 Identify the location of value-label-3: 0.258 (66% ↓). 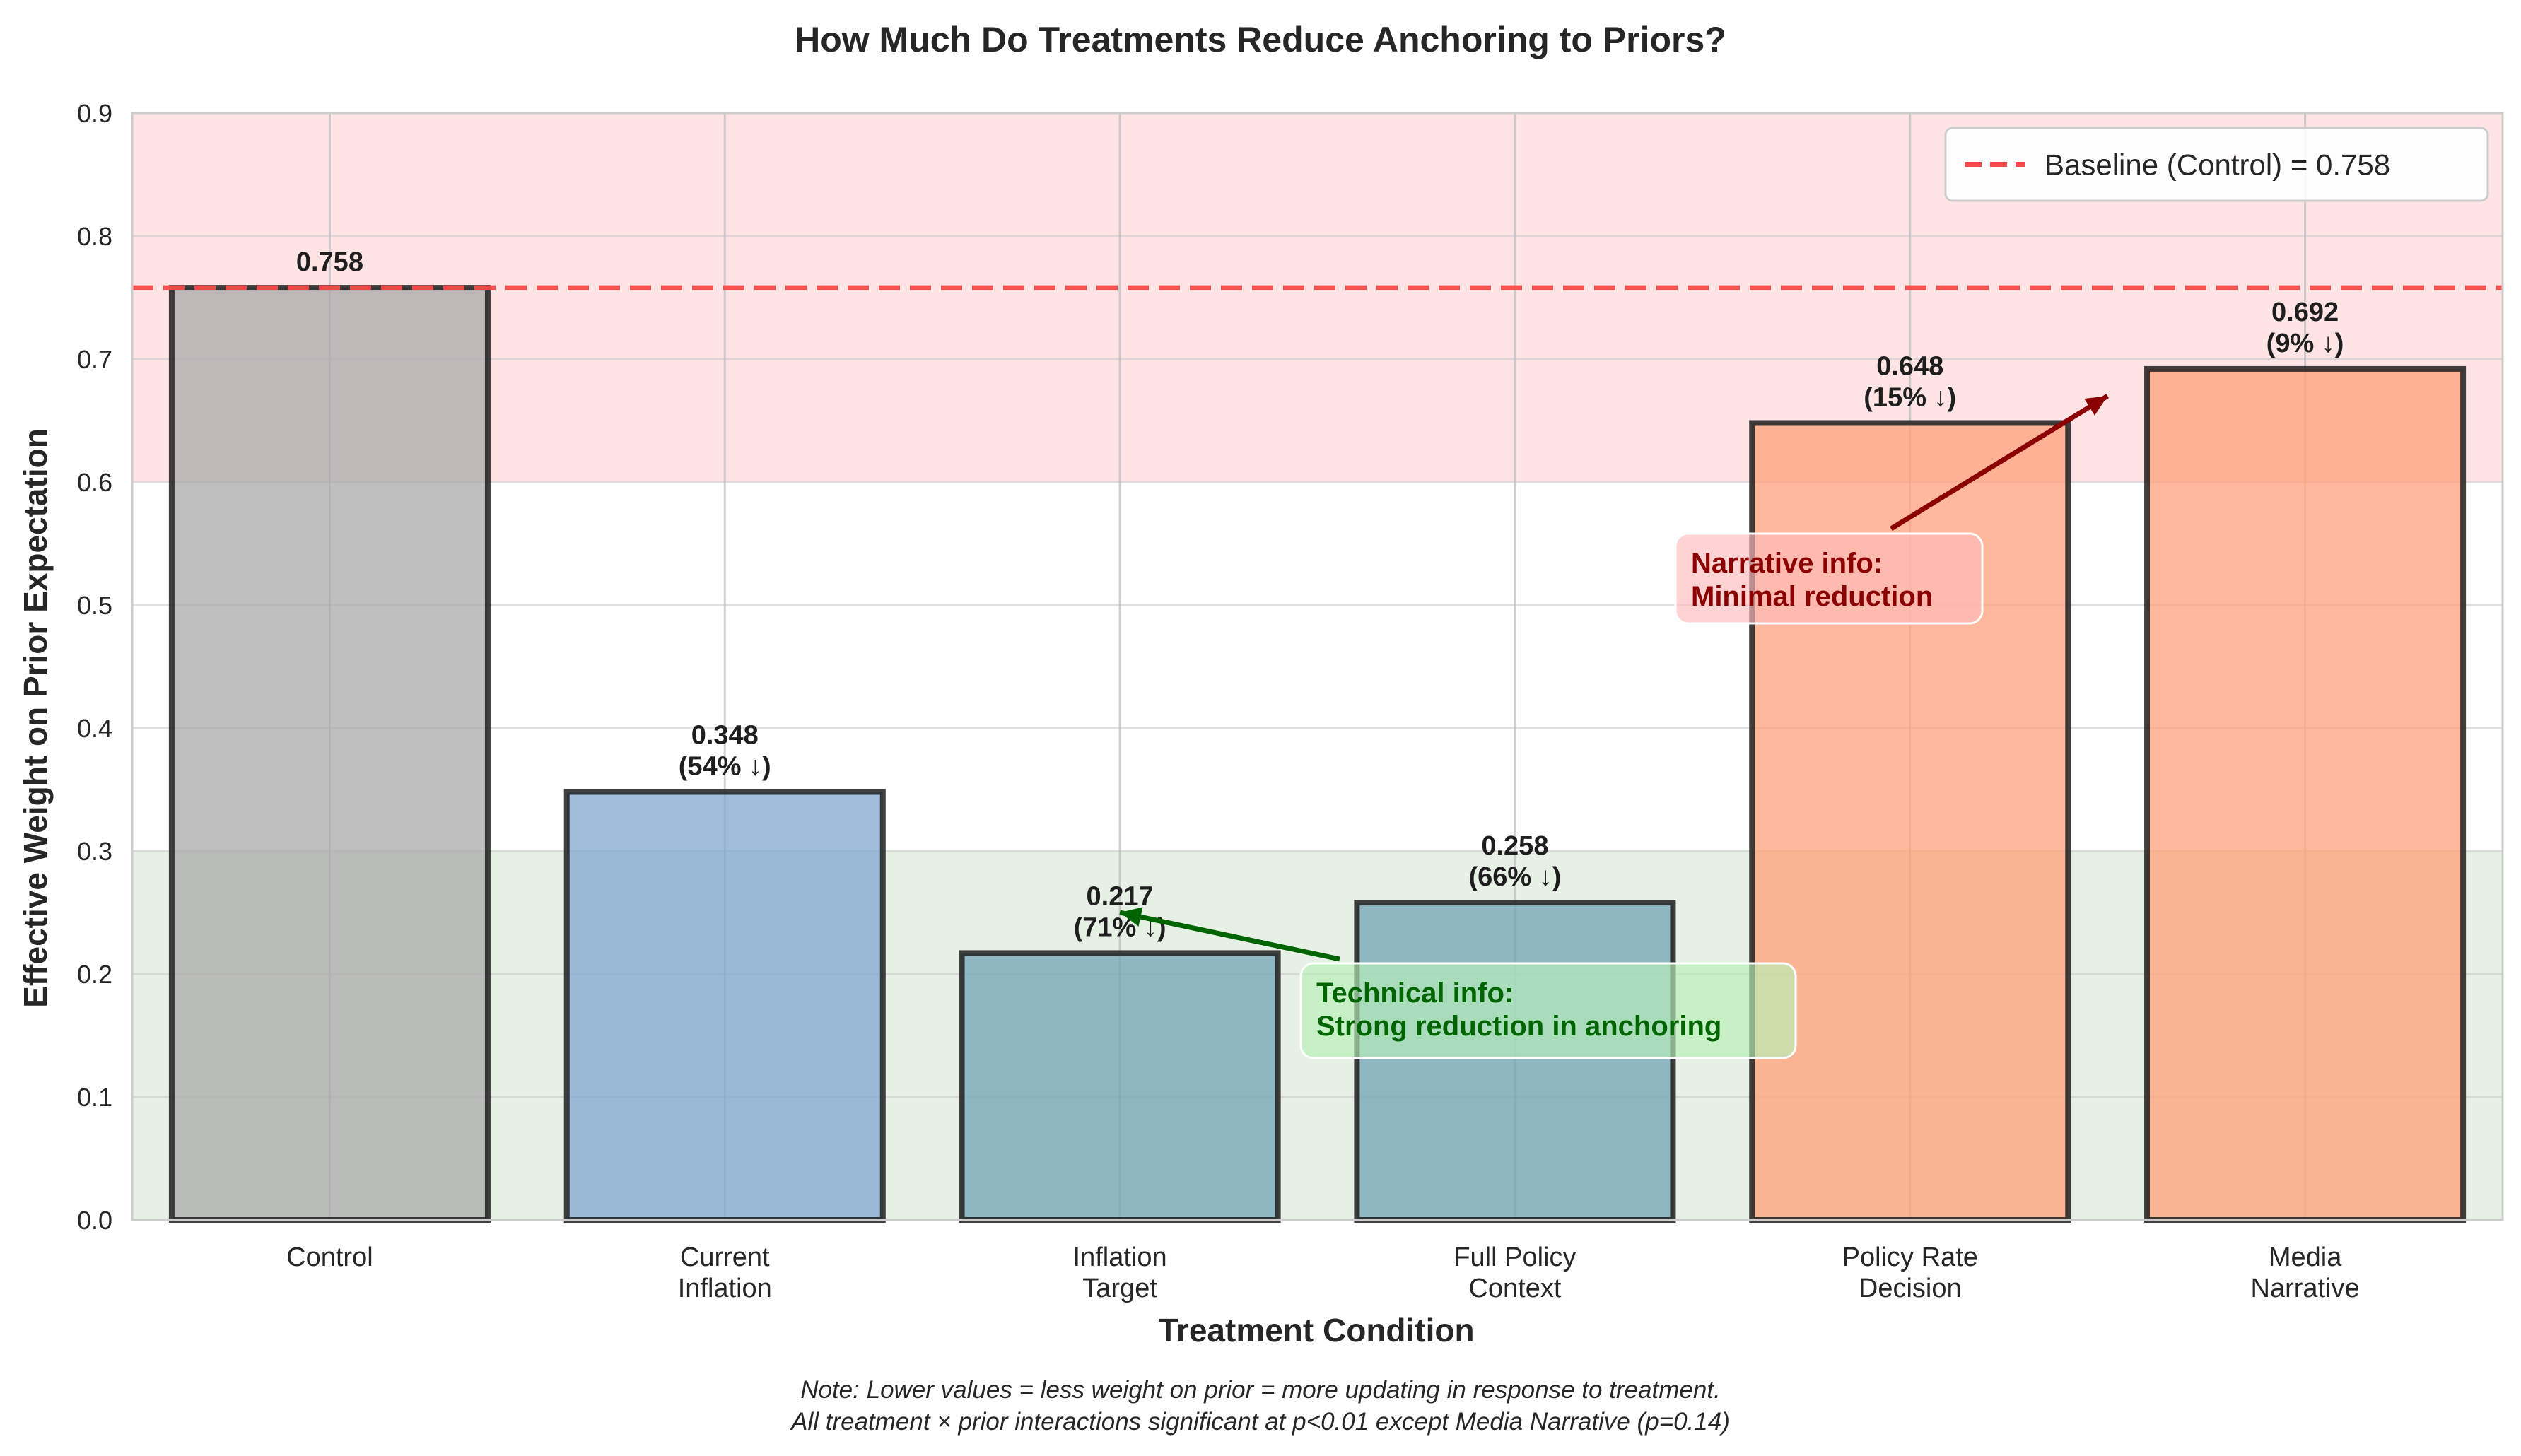
(1515, 862).